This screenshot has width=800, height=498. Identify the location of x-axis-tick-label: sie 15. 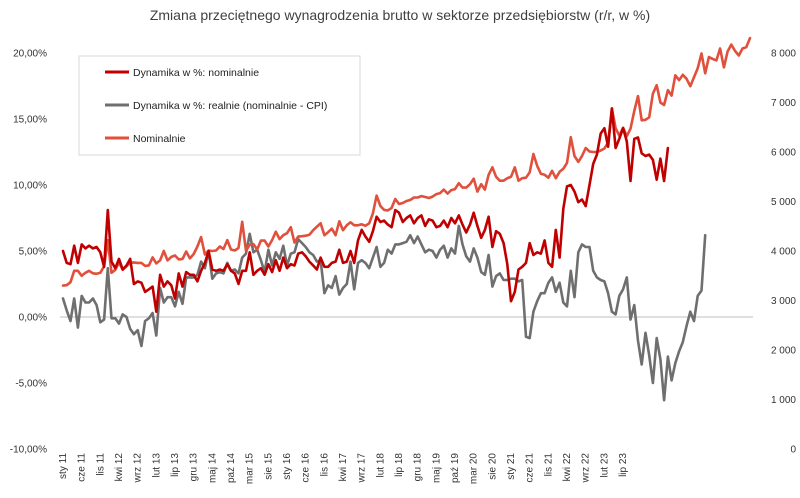
(268, 466).